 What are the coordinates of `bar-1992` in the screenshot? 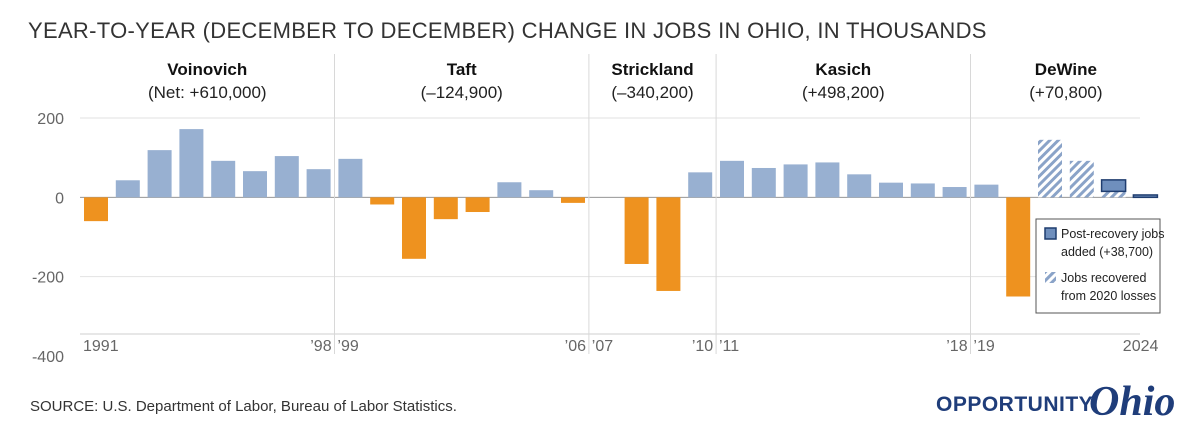 It's located at (127, 189).